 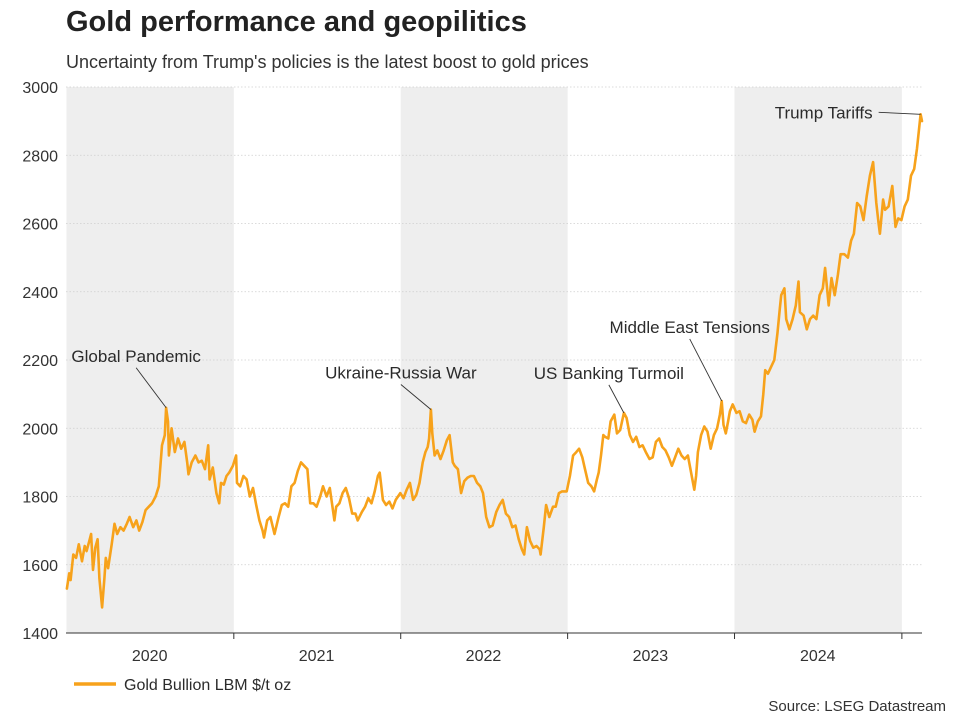 I want to click on y-tick-label: 1600, so click(x=40, y=566).